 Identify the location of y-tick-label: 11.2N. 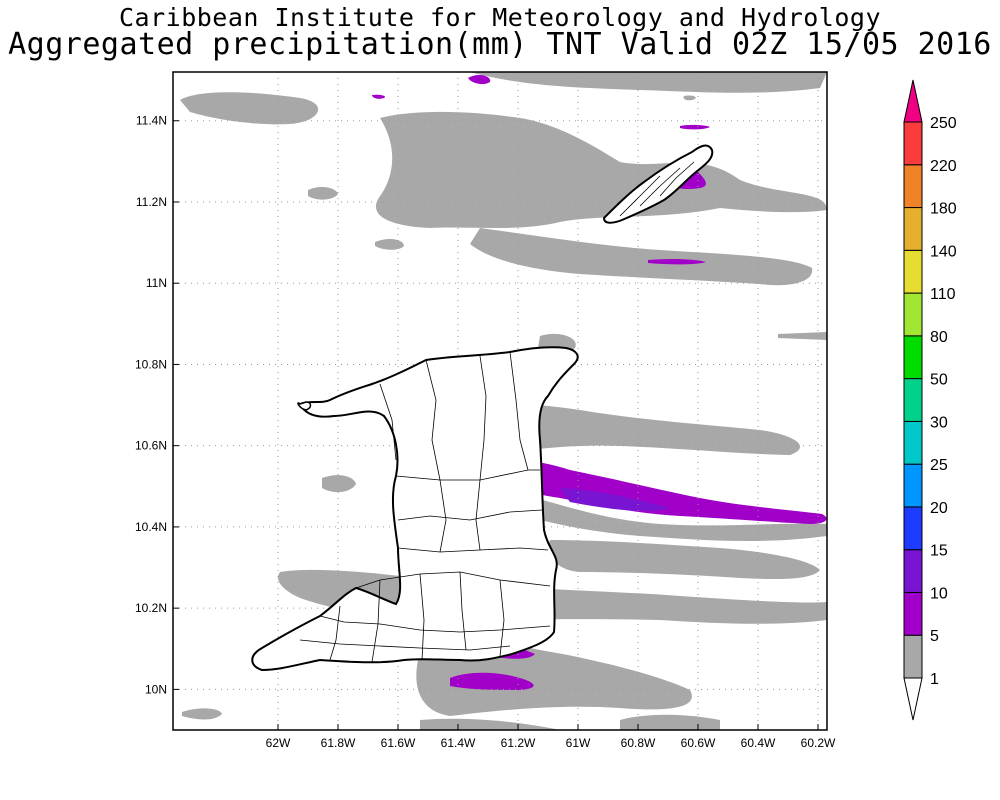
(151, 202).